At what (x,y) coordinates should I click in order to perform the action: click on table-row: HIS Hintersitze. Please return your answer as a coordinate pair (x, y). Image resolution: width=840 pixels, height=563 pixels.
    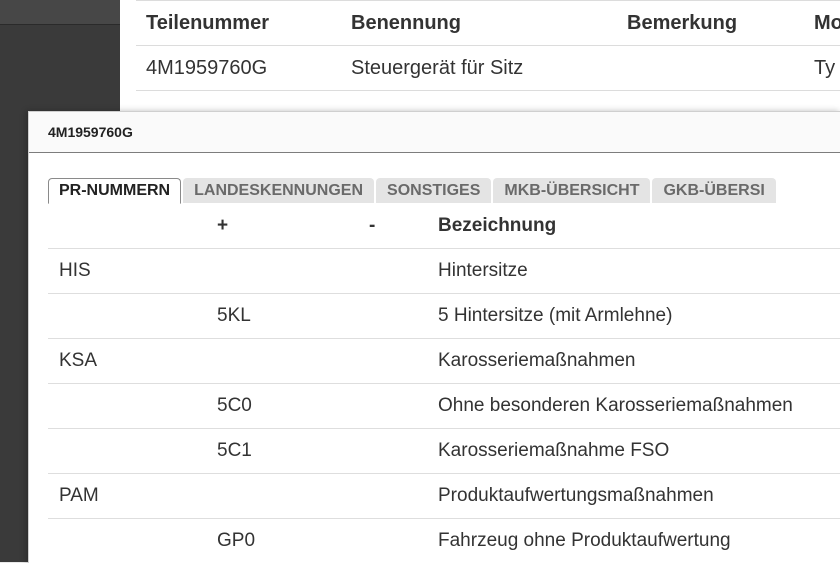
    Looking at the image, I should click on (444, 271).